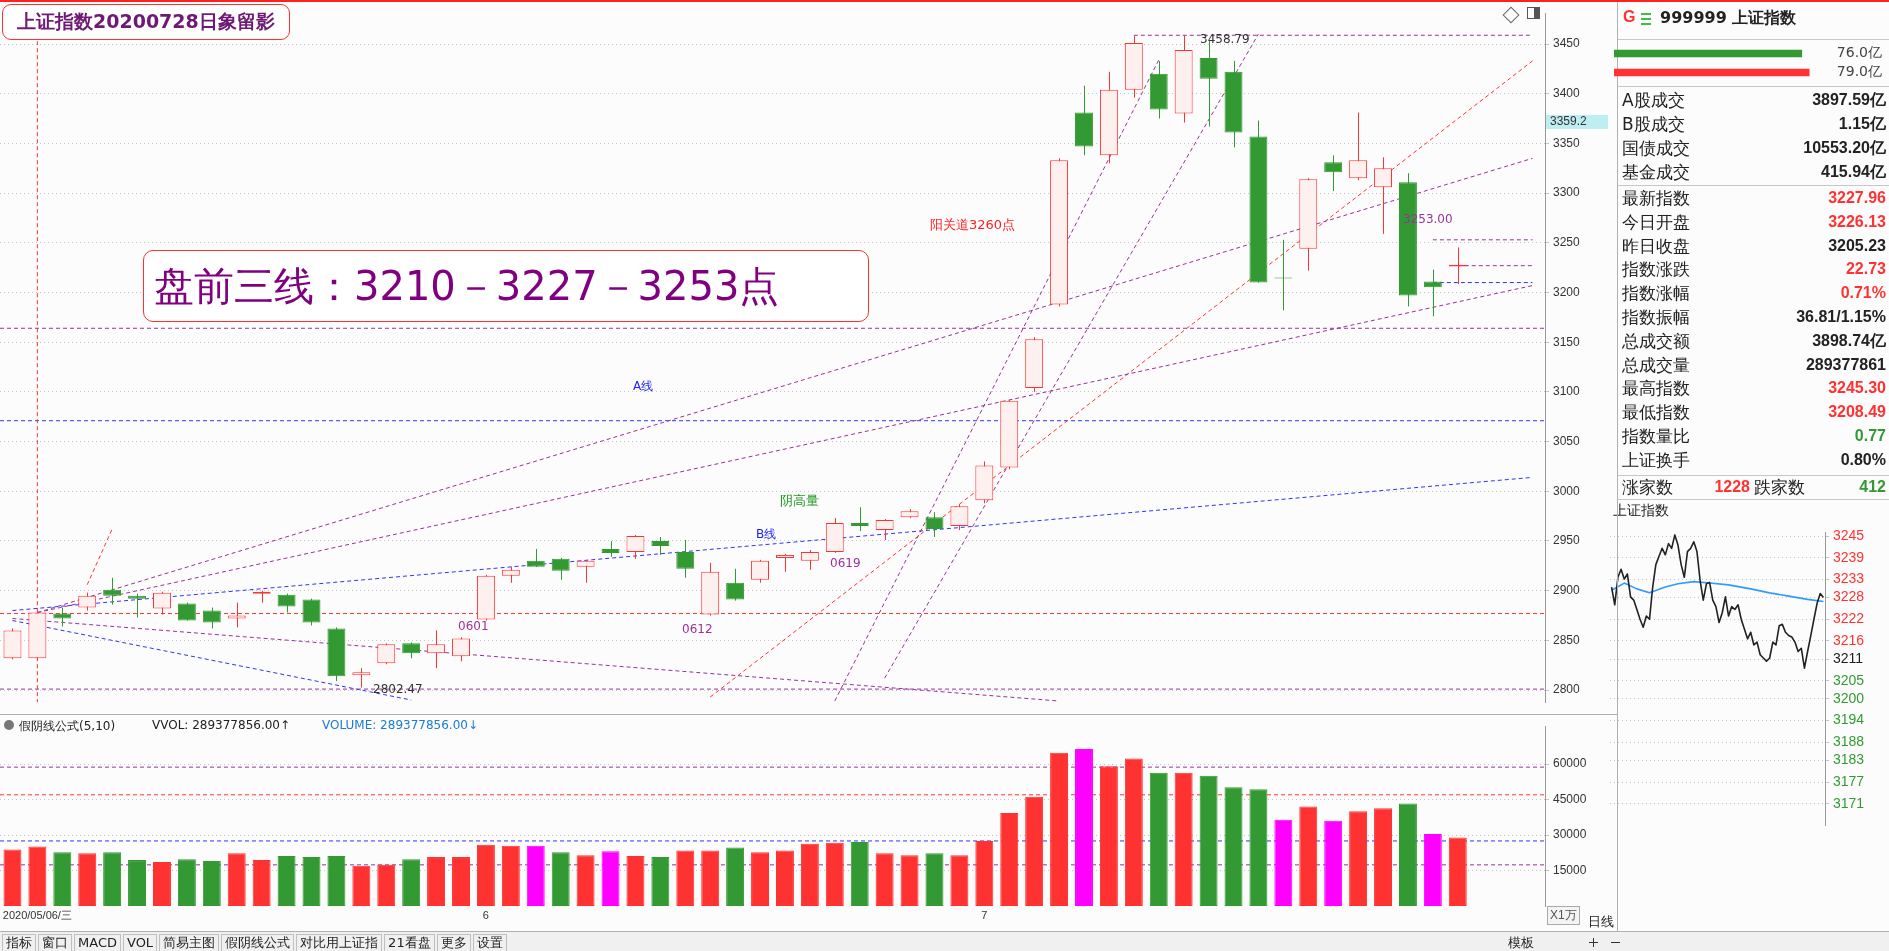  What do you see at coordinates (1853, 171) in the screenshot?
I see `text: 415.94亿` at bounding box center [1853, 171].